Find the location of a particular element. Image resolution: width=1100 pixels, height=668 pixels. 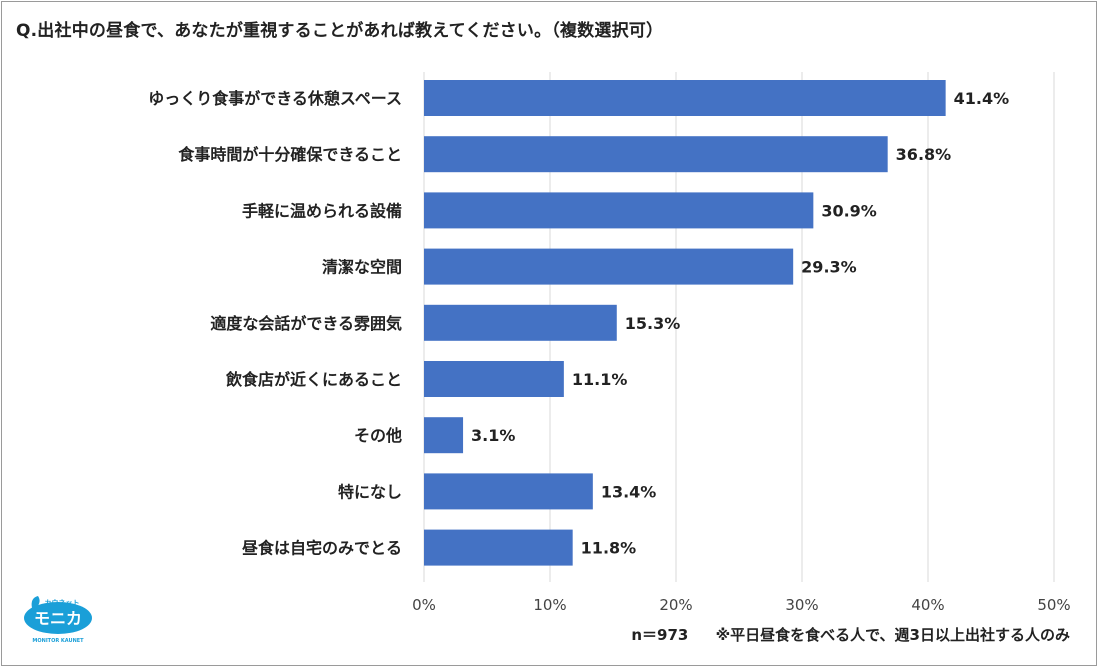

category-label: 特になし is located at coordinates (370, 491).